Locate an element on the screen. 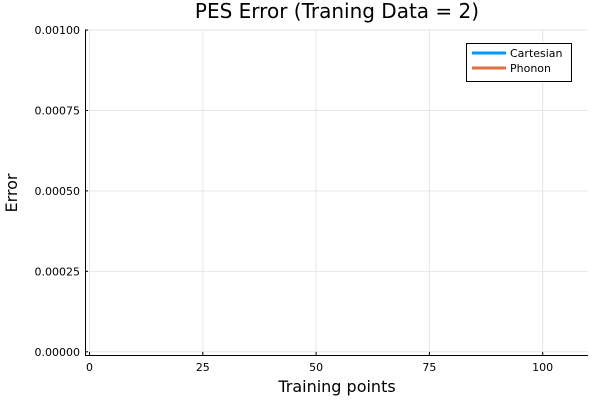 This screenshot has height=400, width=600. y-tick-label: 0.00050 is located at coordinates (58, 191).